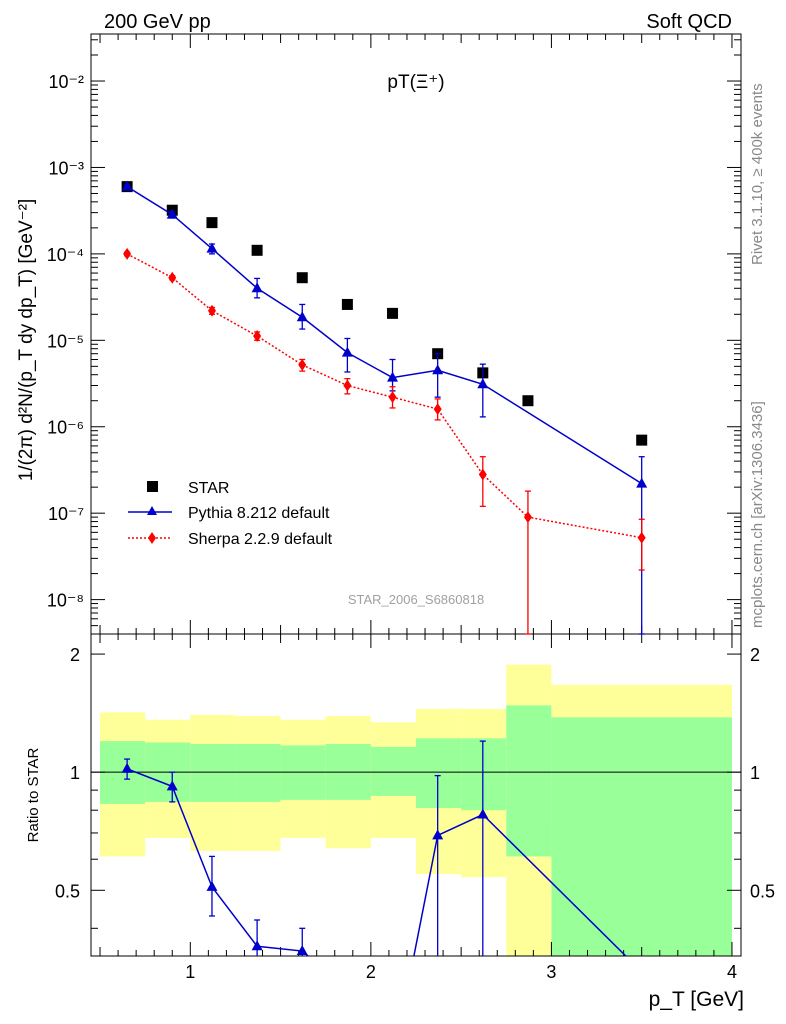  What do you see at coordinates (190, 972) in the screenshot?
I see `x-tick-label: 1` at bounding box center [190, 972].